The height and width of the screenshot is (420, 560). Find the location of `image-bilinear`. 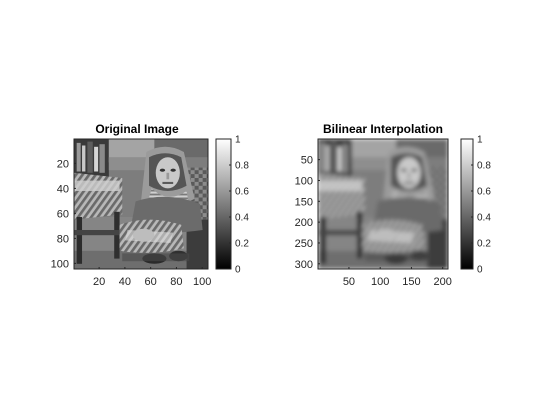

image-bilinear is located at coordinates (383, 204).